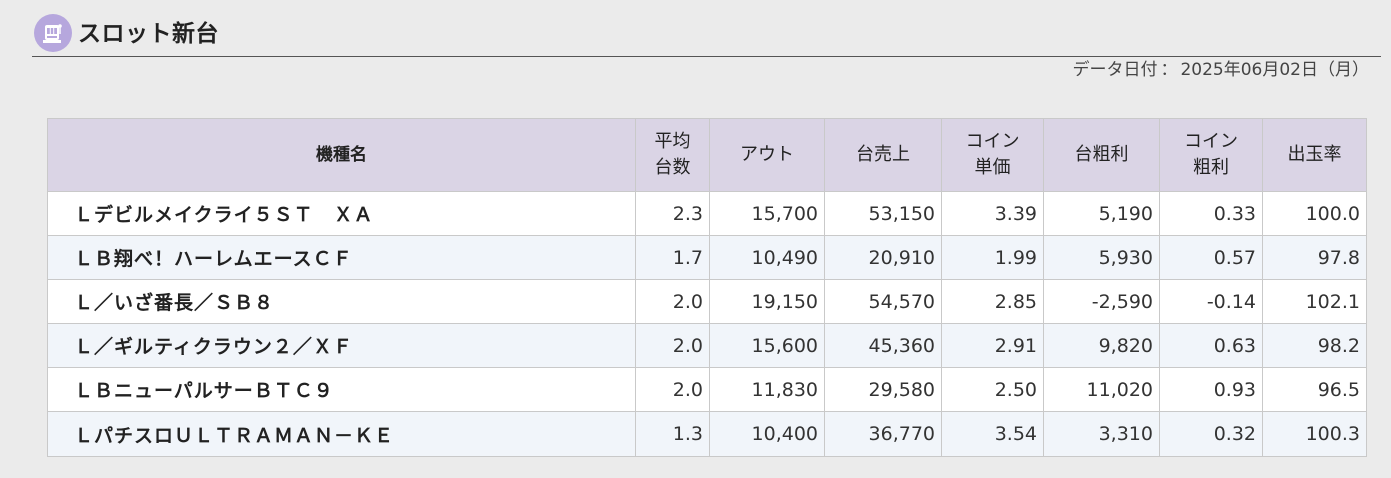 This screenshot has height=478, width=1391. What do you see at coordinates (341, 389) in the screenshot?
I see `machine-name-cell: ＬＢニューパルサーＢＴＣ９` at bounding box center [341, 389].